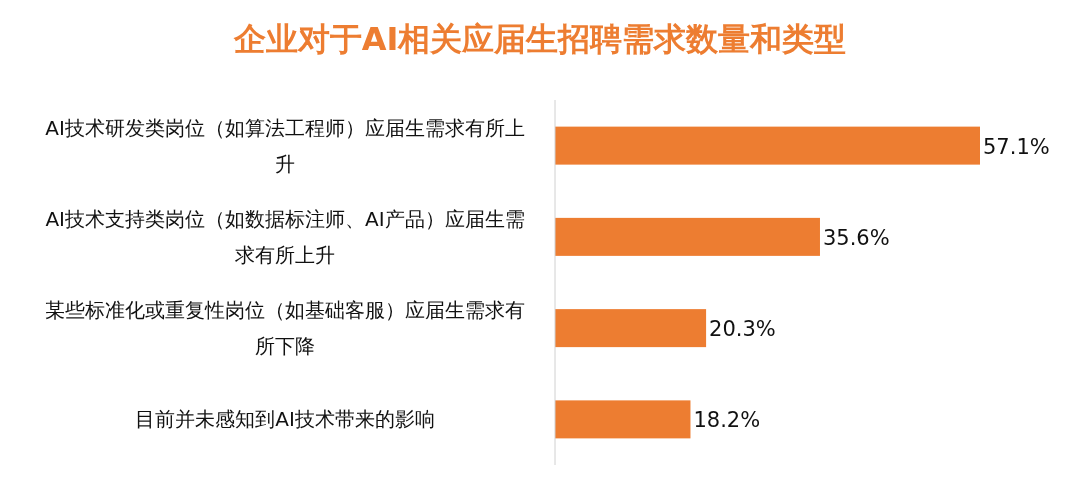 The height and width of the screenshot is (494, 1080). I want to click on y-tick-label: 某些标准化或重复性岗位（如基础客服）应届生需求有所下降, so click(285, 329).